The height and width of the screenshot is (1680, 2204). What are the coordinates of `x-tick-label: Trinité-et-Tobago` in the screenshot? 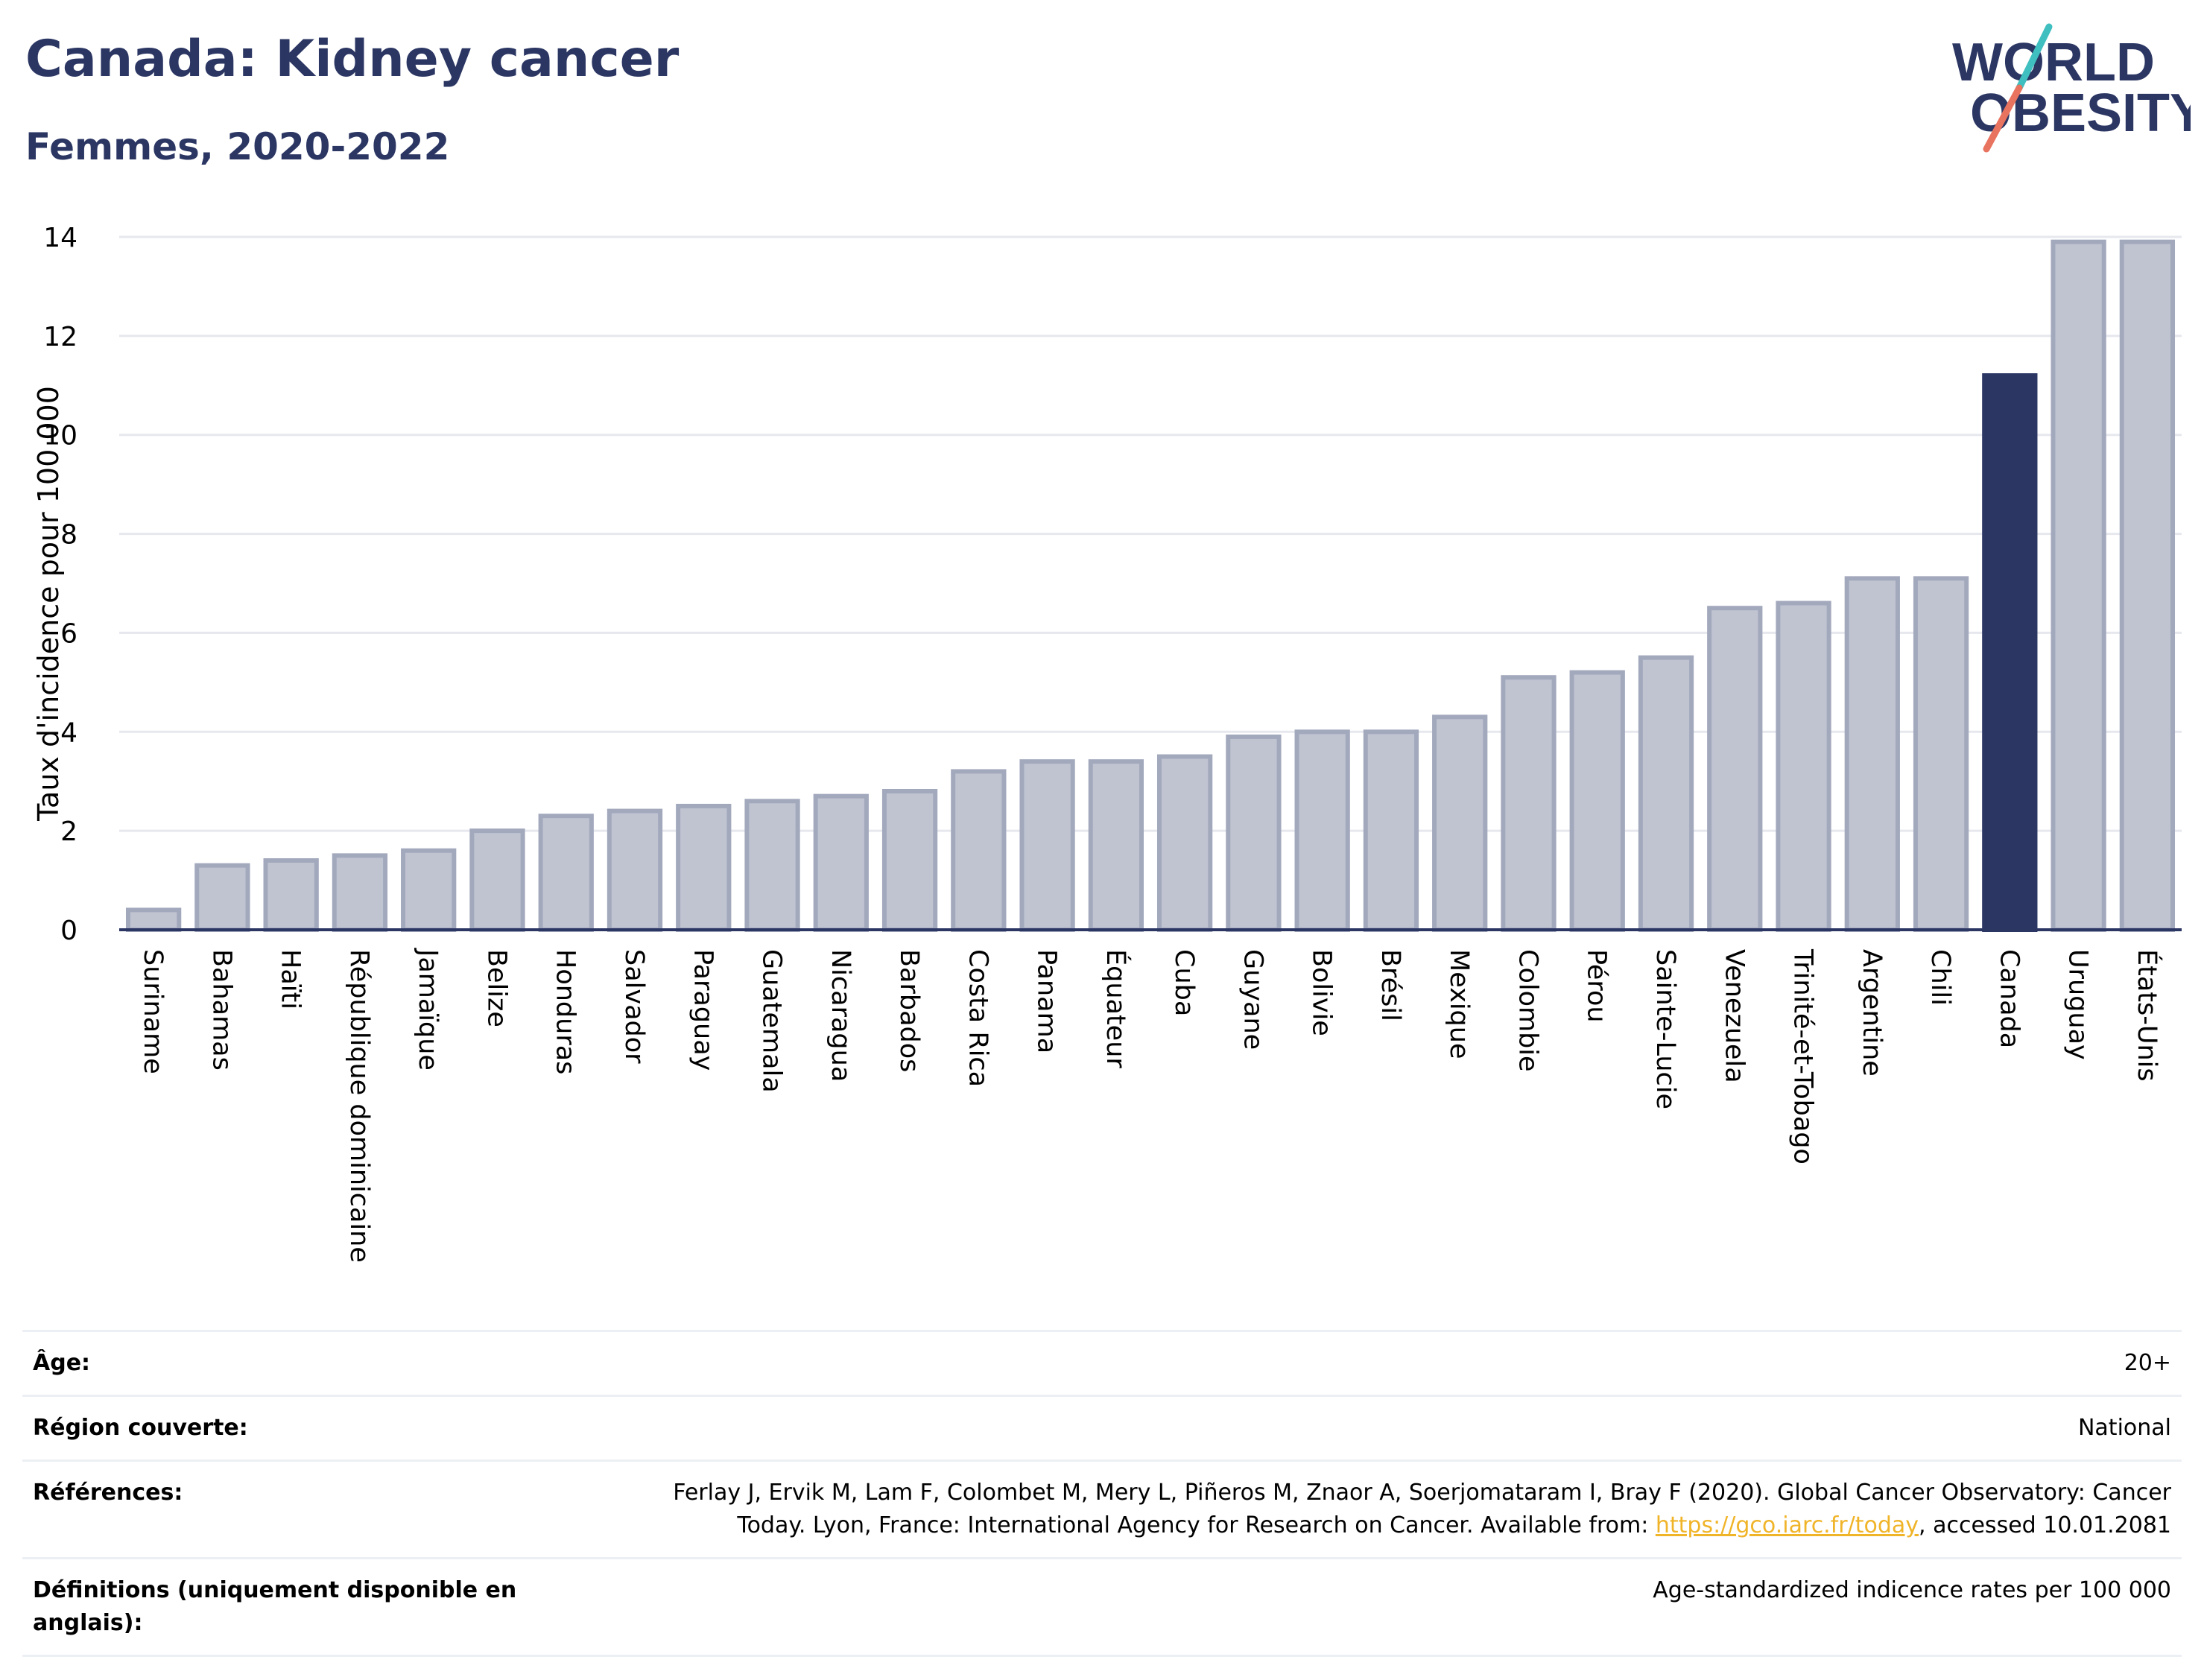 It's located at (1803, 1056).